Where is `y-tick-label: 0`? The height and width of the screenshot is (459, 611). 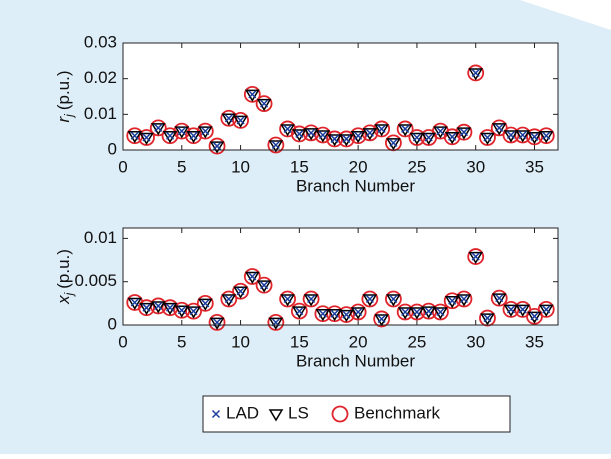
y-tick-label: 0 is located at coordinates (112, 323).